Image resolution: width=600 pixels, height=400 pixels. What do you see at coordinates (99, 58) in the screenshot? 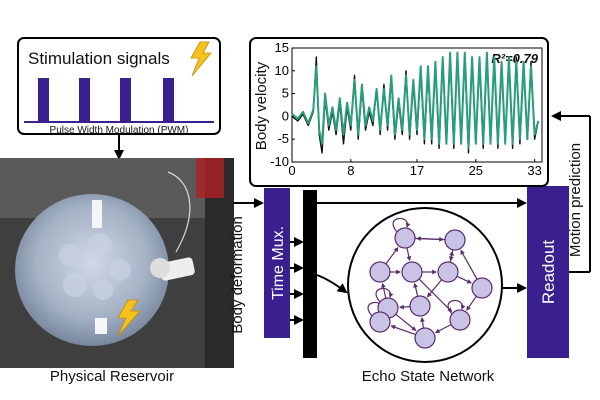
I see `stimulation-title: Stimulation signals` at bounding box center [99, 58].